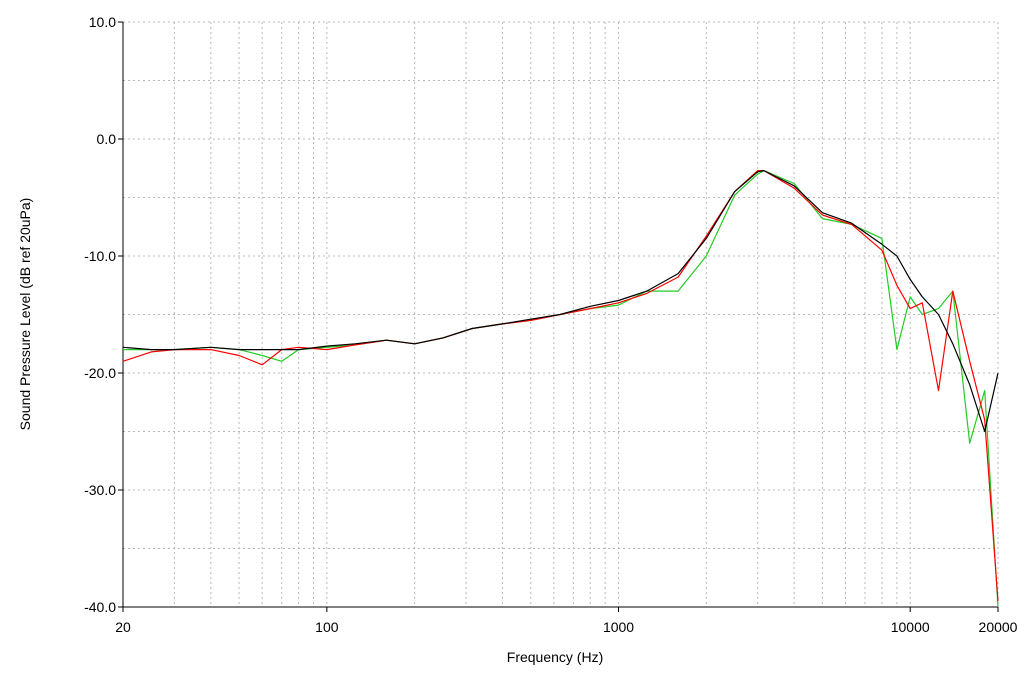  I want to click on y-tick-label: 0.0, so click(107, 139).